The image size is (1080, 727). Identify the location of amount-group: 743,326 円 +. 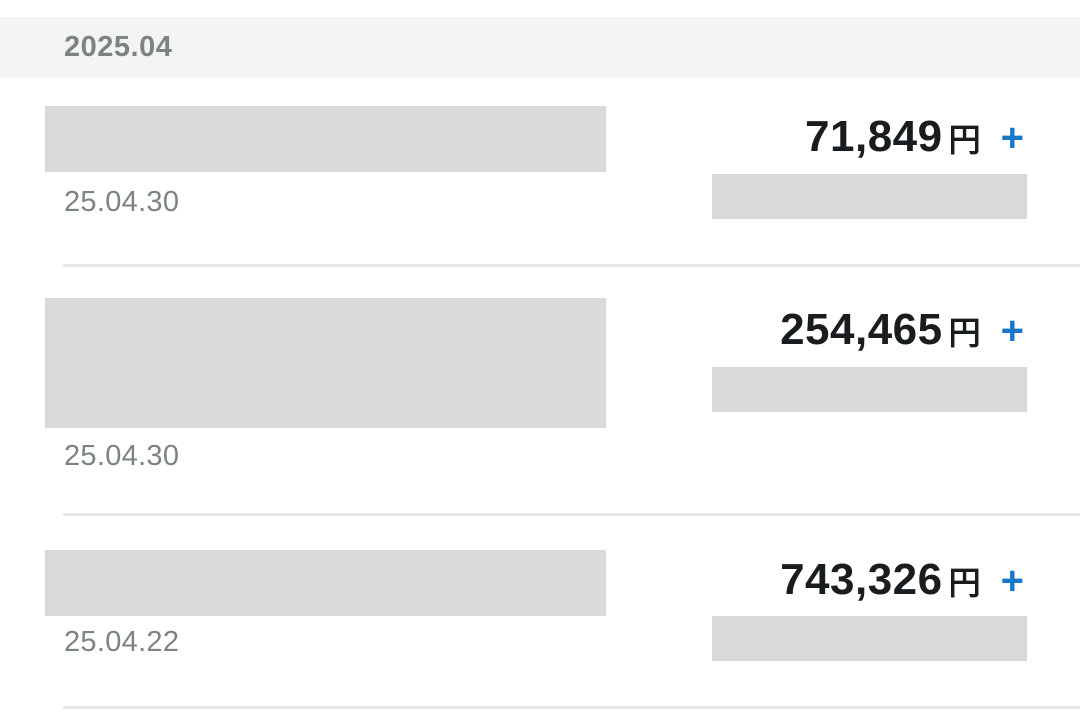
(902, 580).